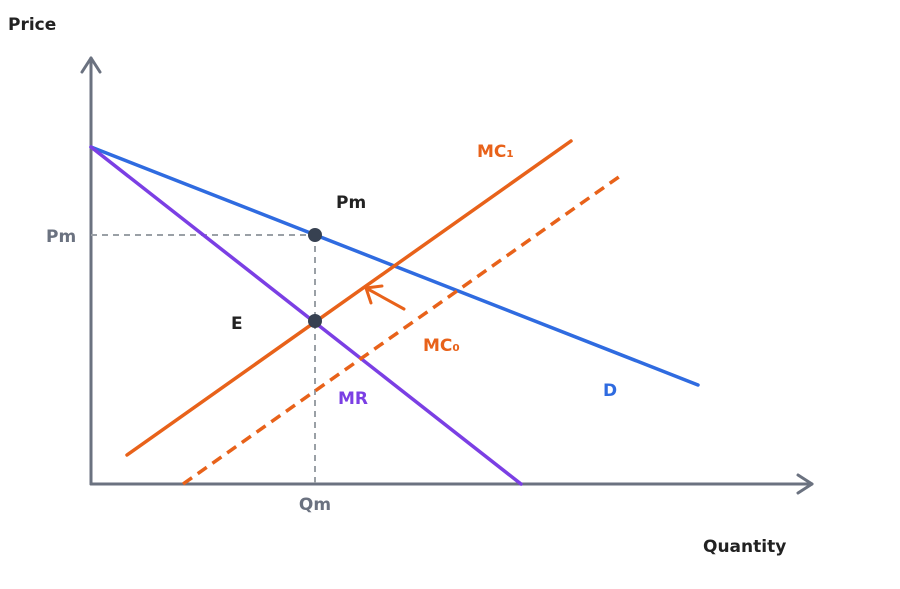 Image resolution: width=900 pixels, height=589 pixels. What do you see at coordinates (610, 391) in the screenshot?
I see `curve-label: D` at bounding box center [610, 391].